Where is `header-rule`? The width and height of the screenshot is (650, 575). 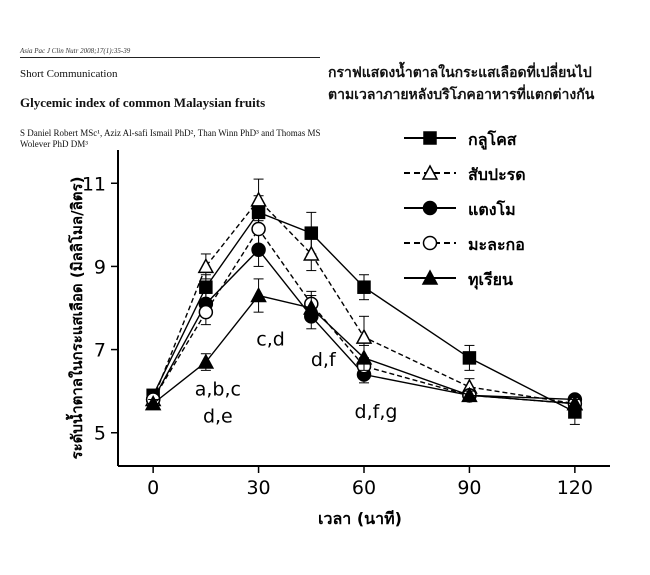
header-rule is located at coordinates (170, 57).